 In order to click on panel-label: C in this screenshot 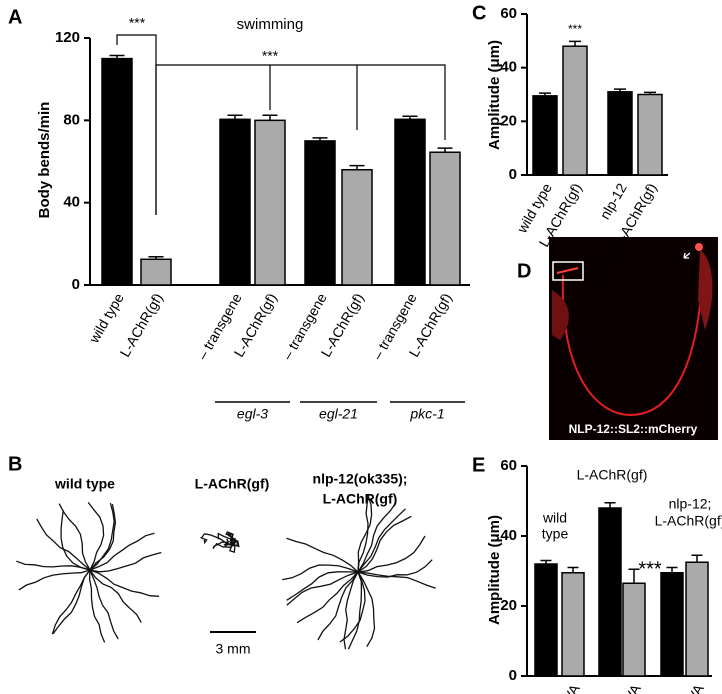, I will do `click(479, 13)`.